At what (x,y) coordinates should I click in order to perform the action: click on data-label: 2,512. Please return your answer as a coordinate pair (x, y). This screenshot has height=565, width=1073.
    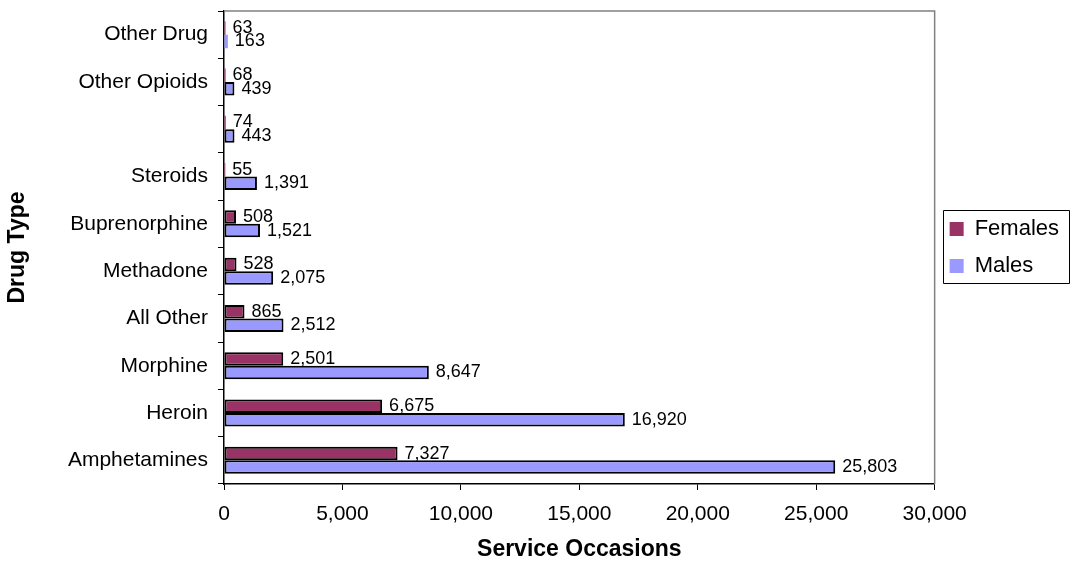
    Looking at the image, I should click on (313, 324).